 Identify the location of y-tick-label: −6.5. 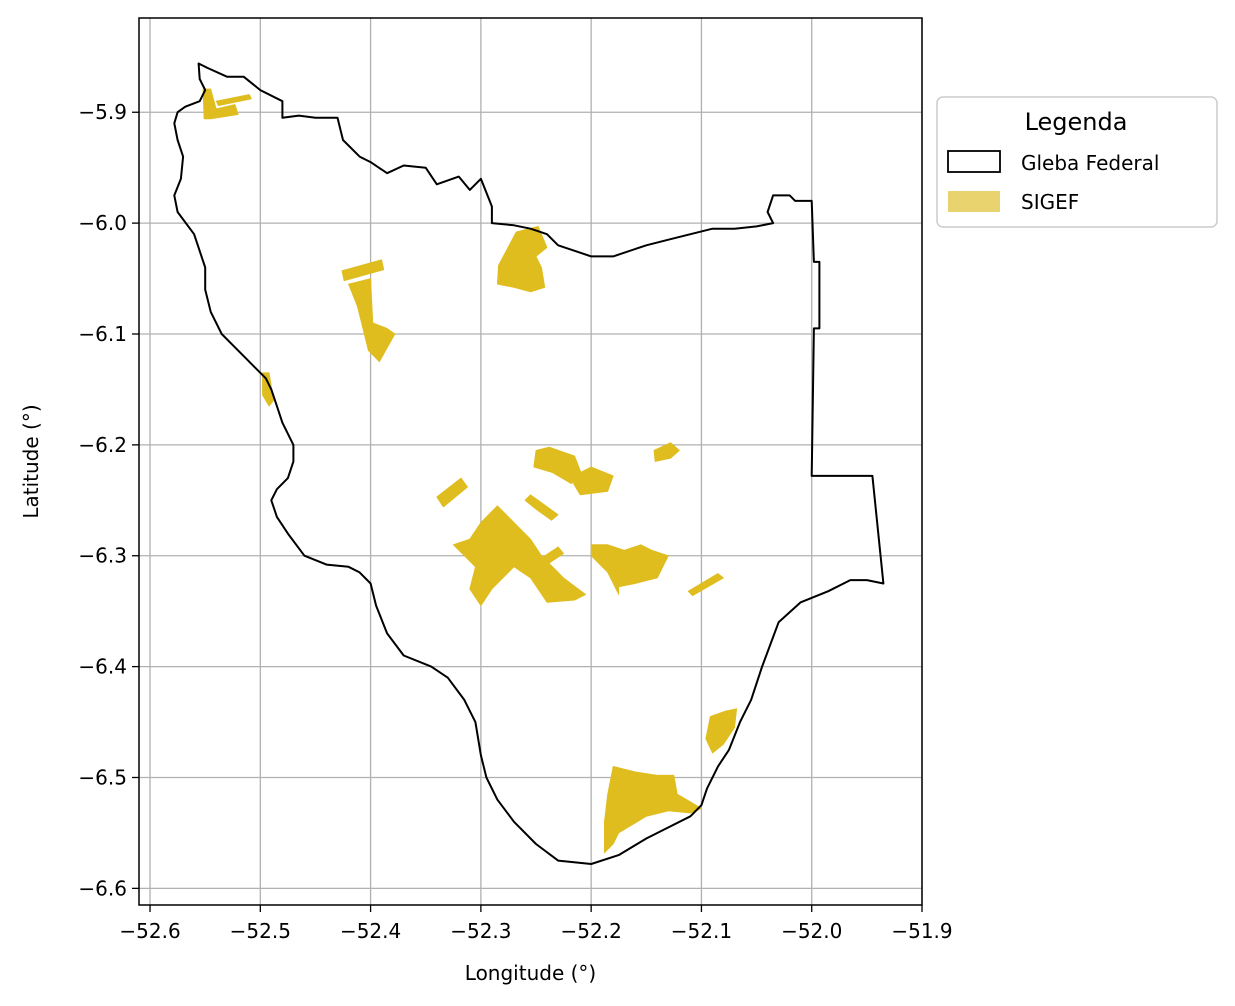
(102, 777).